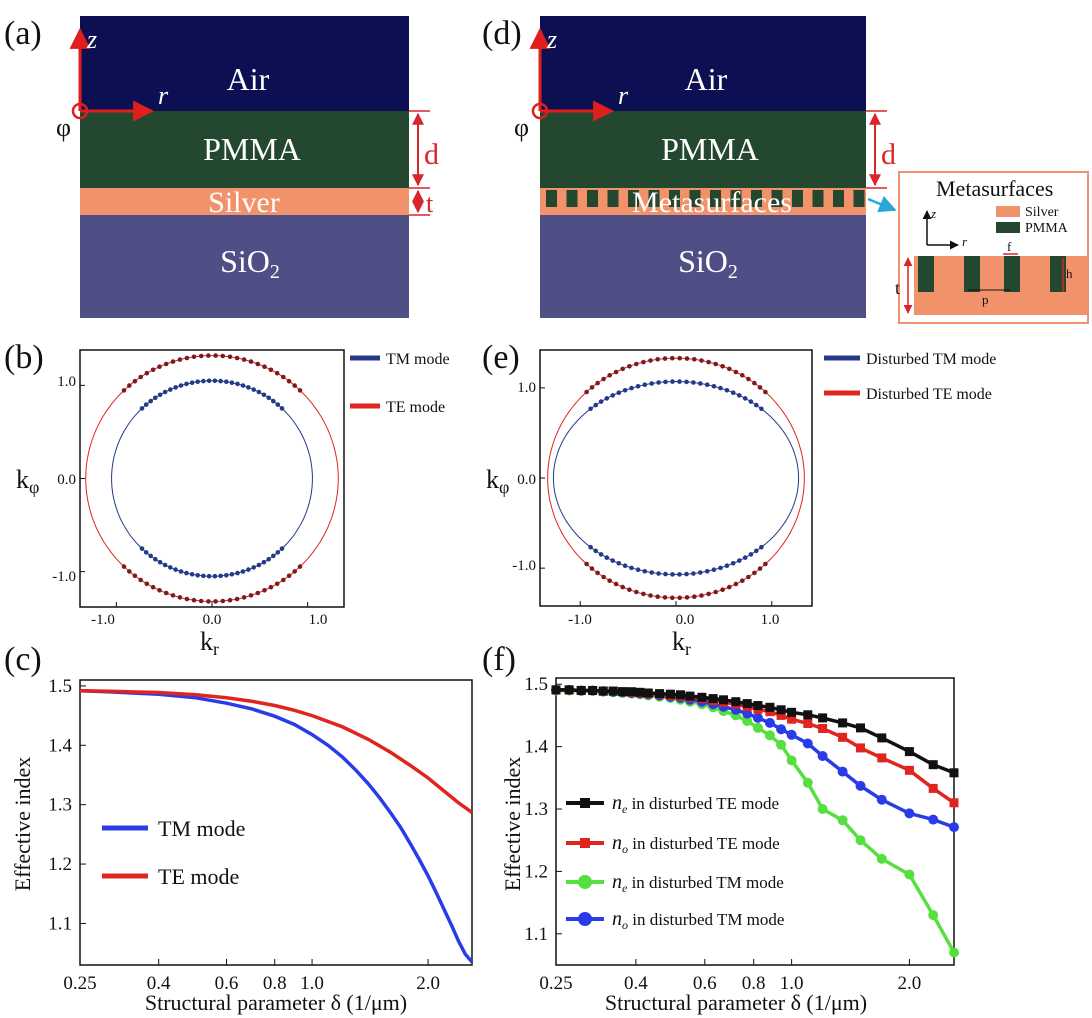  What do you see at coordinates (163, 95) in the screenshot?
I see `r-axis-label: r` at bounding box center [163, 95].